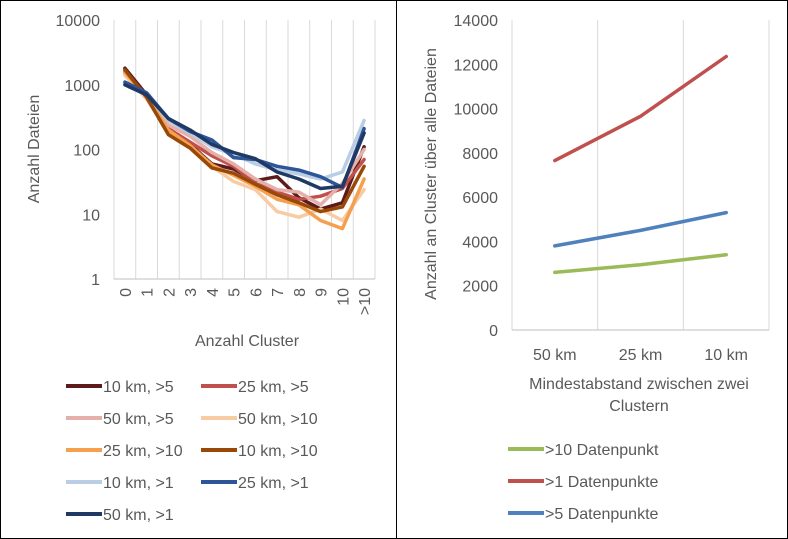 Image resolution: width=788 pixels, height=539 pixels. I want to click on c2-x-axis-label-line: Mindestabstand zwischen zwei, so click(639, 384).